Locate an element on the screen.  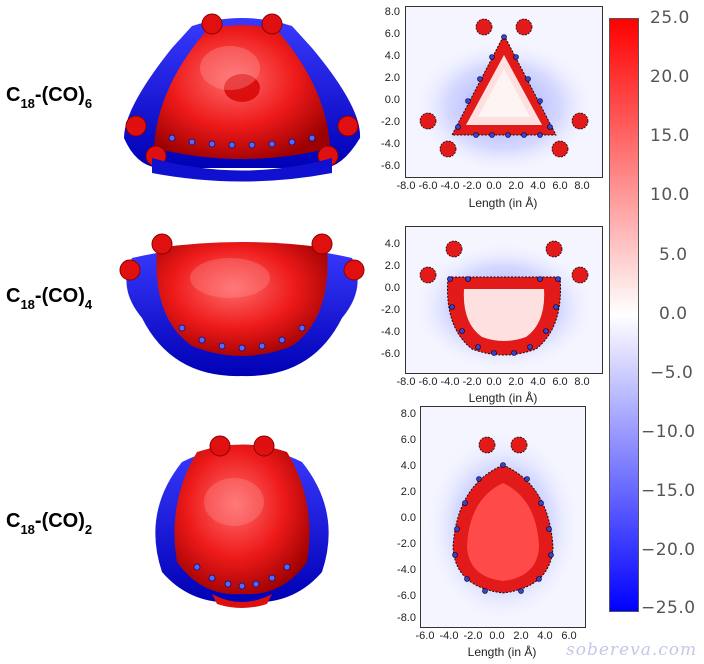
colorbar-tick: 0.0 is located at coordinates (673, 314).